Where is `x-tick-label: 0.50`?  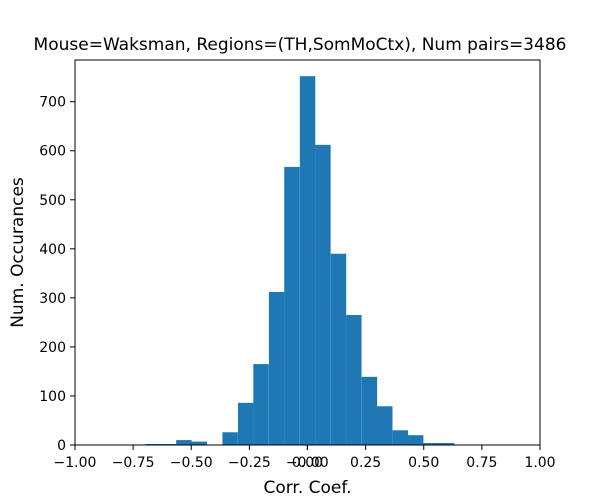 x-tick-label: 0.50 is located at coordinates (423, 463).